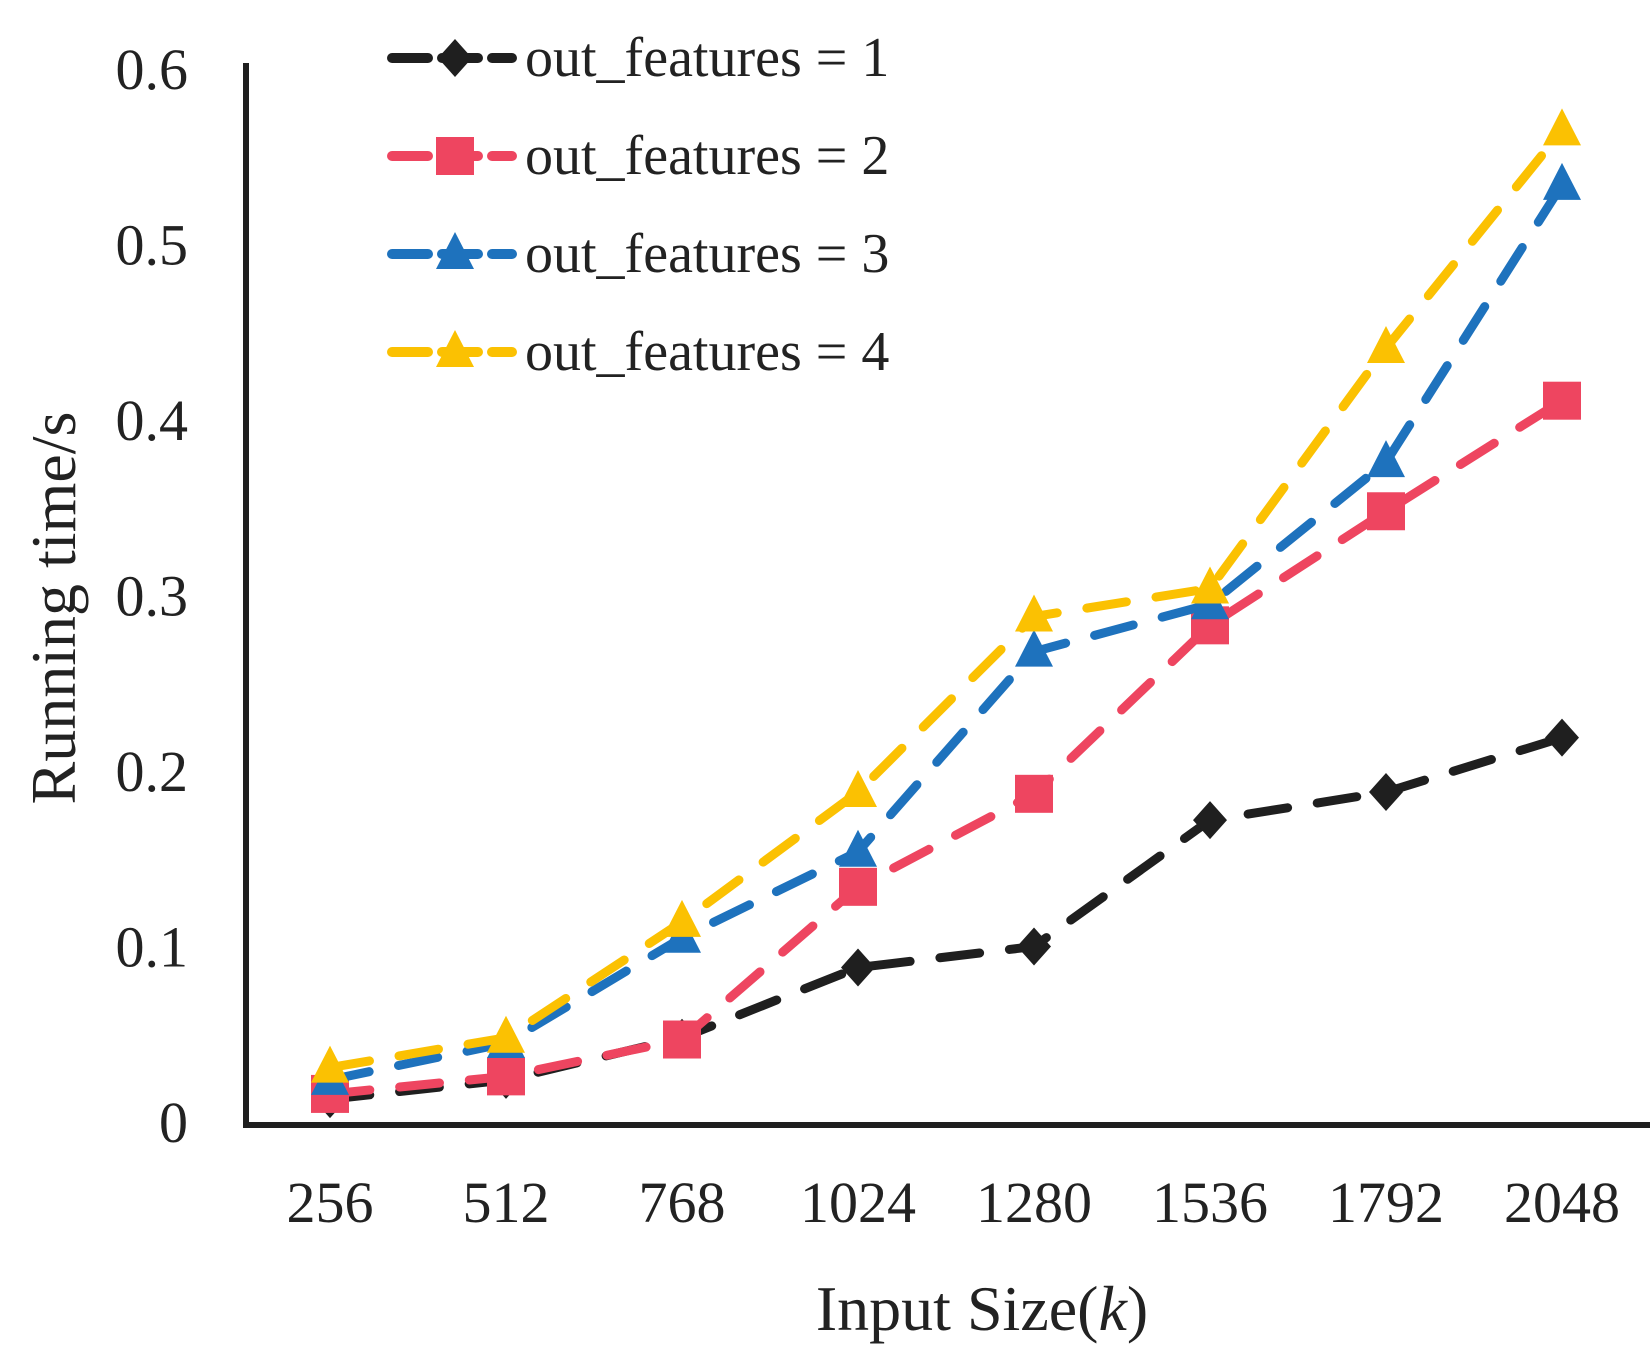 This screenshot has height=1357, width=1652. Describe the element at coordinates (858, 1202) in the screenshot. I see `x-tick-label: 1024` at that location.